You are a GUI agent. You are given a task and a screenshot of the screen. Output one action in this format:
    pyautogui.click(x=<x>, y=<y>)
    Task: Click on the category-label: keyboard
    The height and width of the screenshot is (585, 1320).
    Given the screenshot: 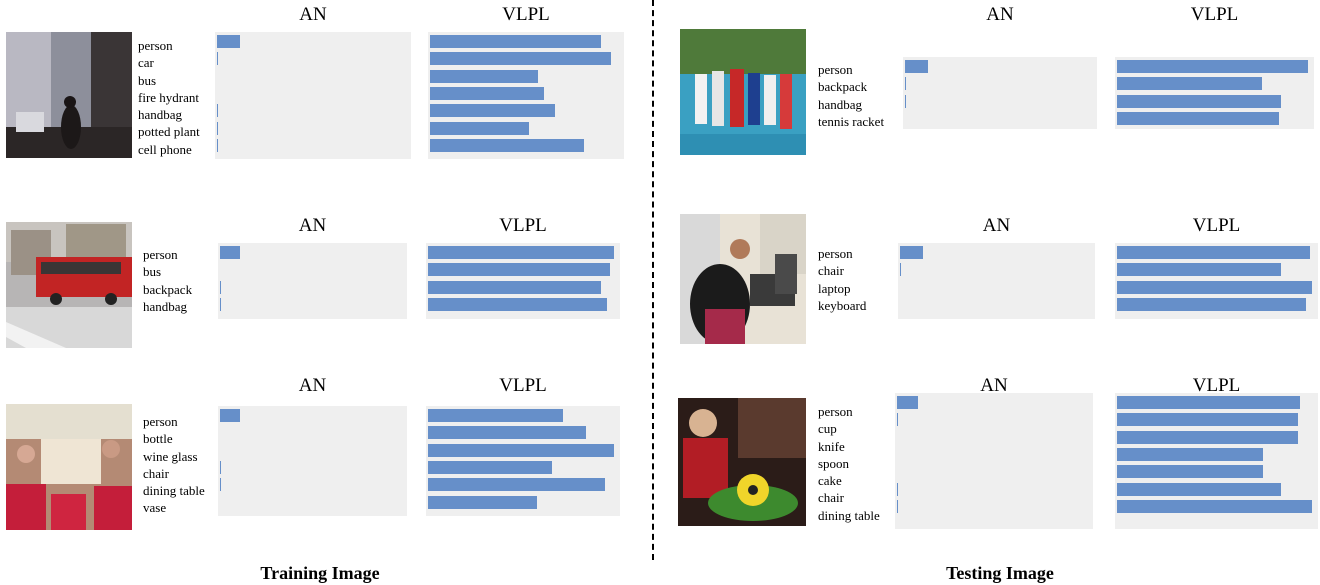 What is the action you would take?
    pyautogui.click(x=842, y=305)
    